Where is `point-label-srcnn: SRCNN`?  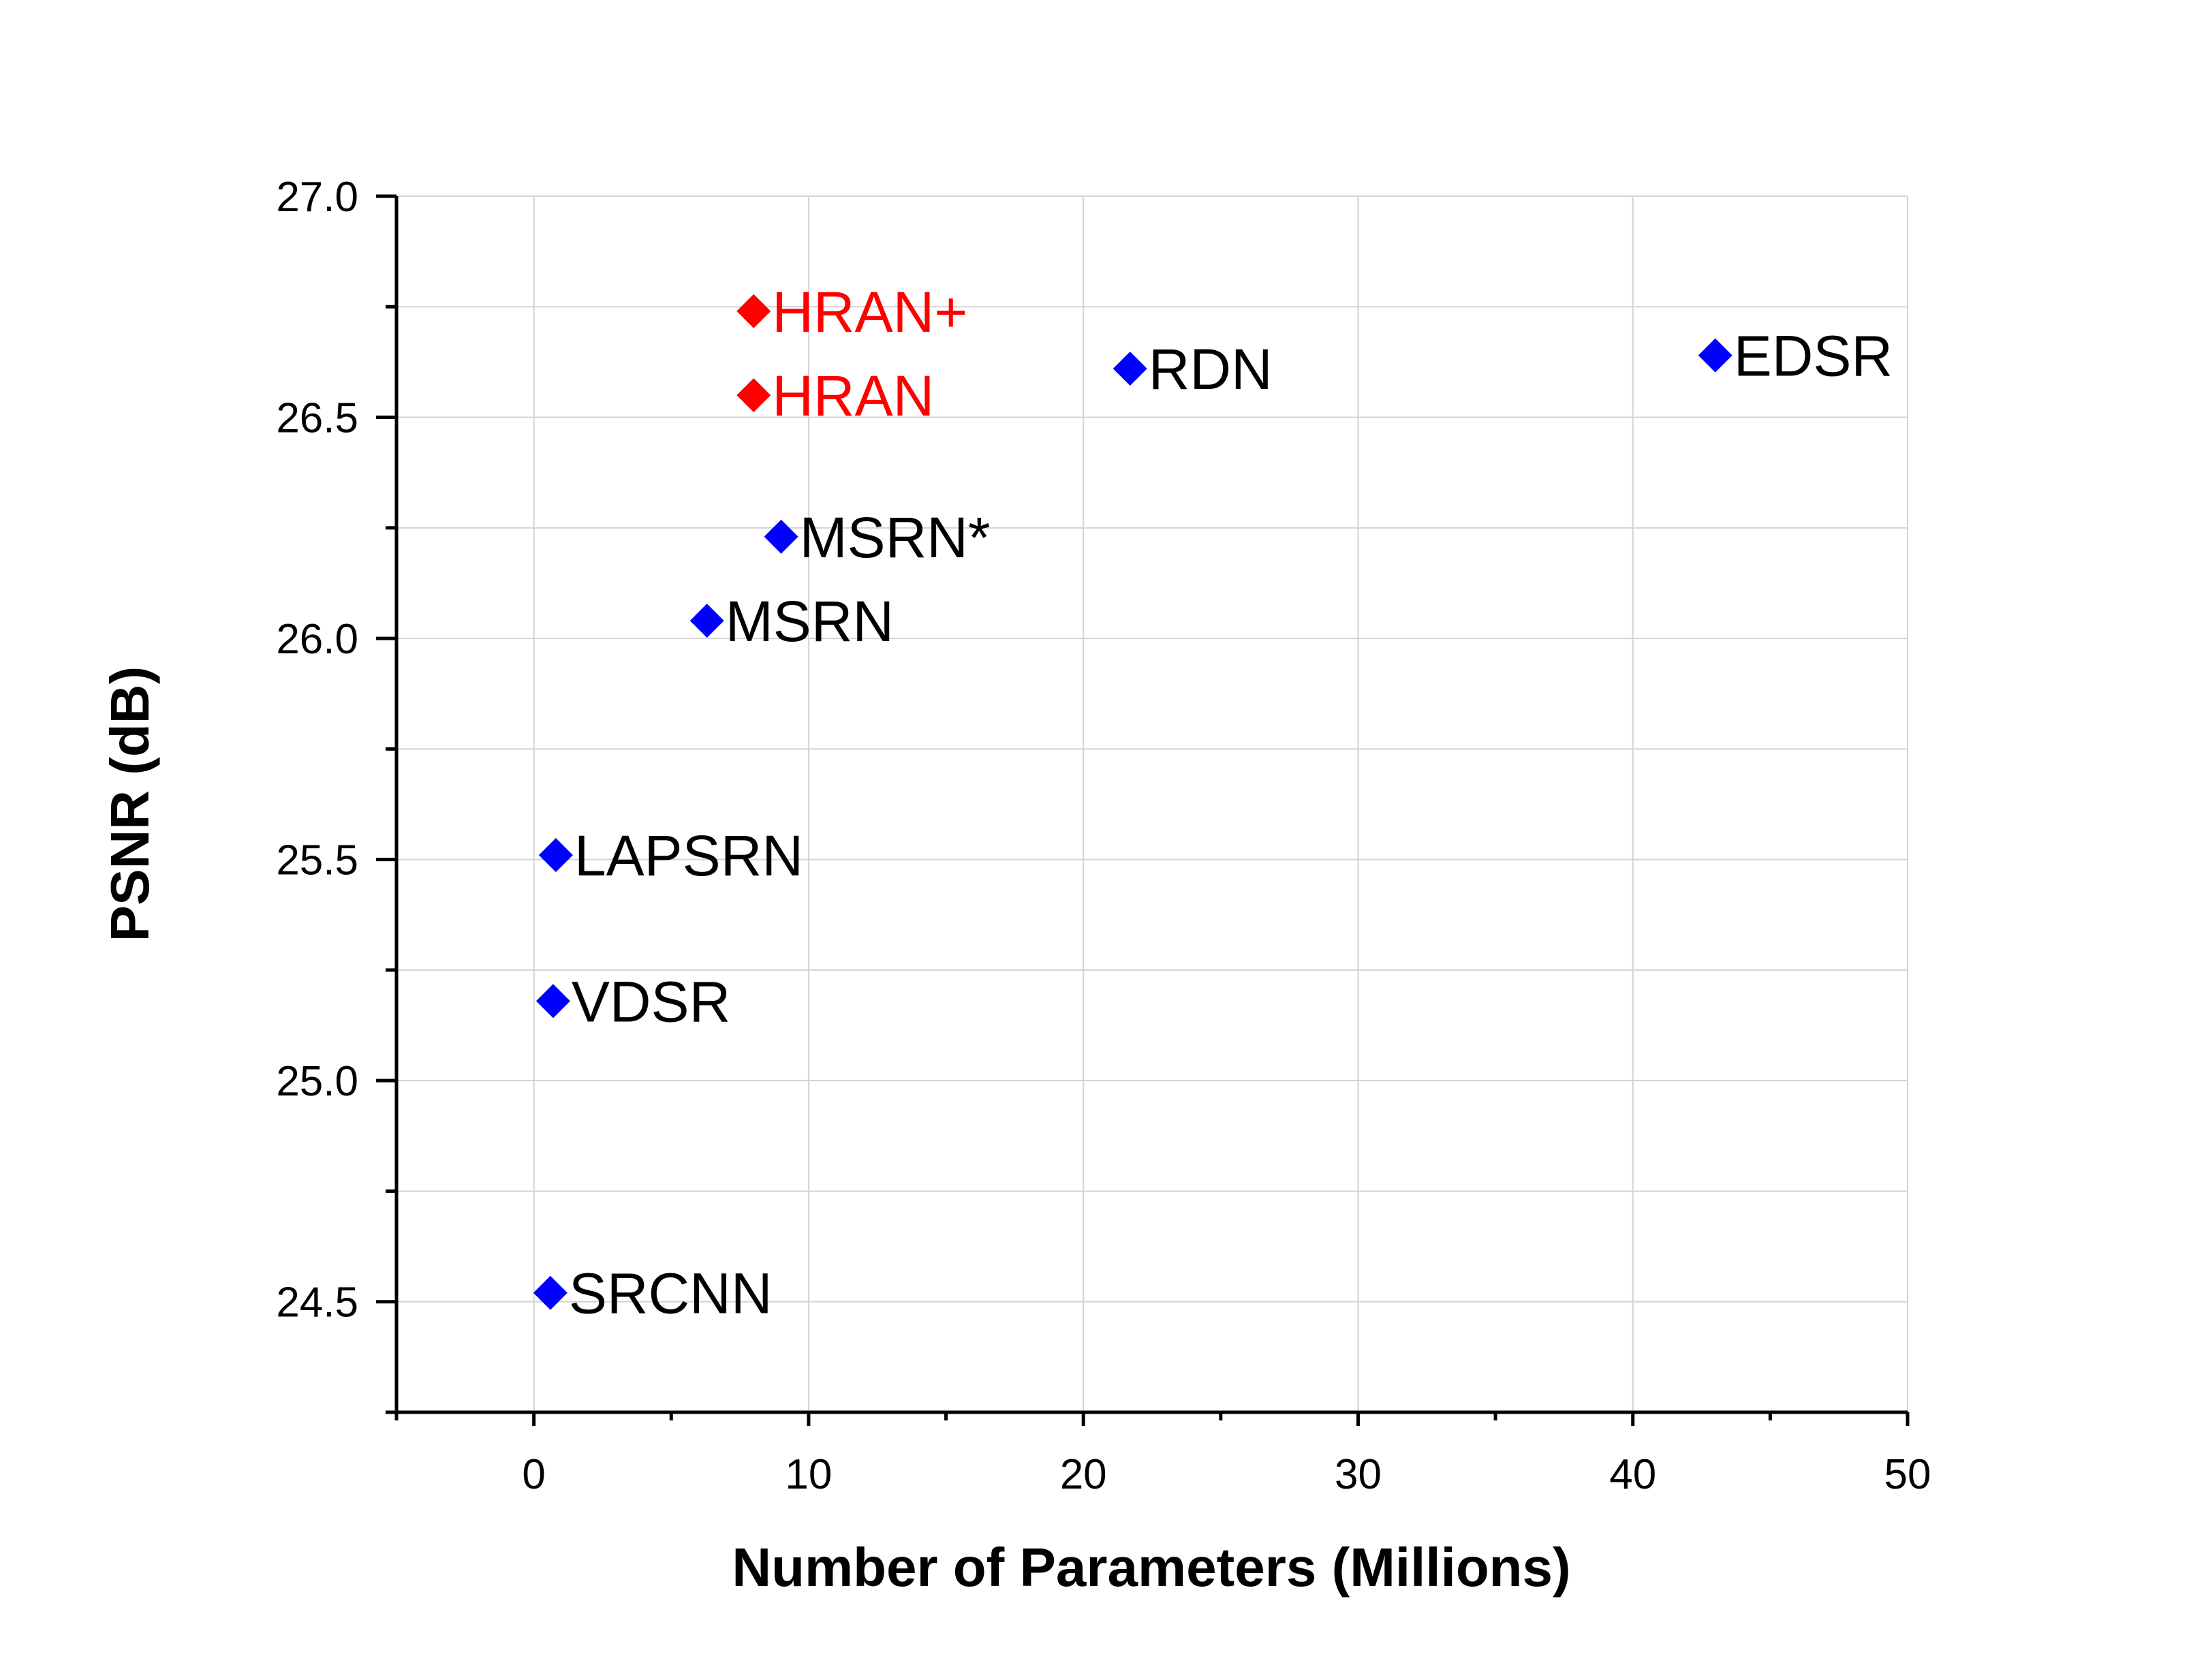 point-label-srcnn: SRCNN is located at coordinates (671, 1294).